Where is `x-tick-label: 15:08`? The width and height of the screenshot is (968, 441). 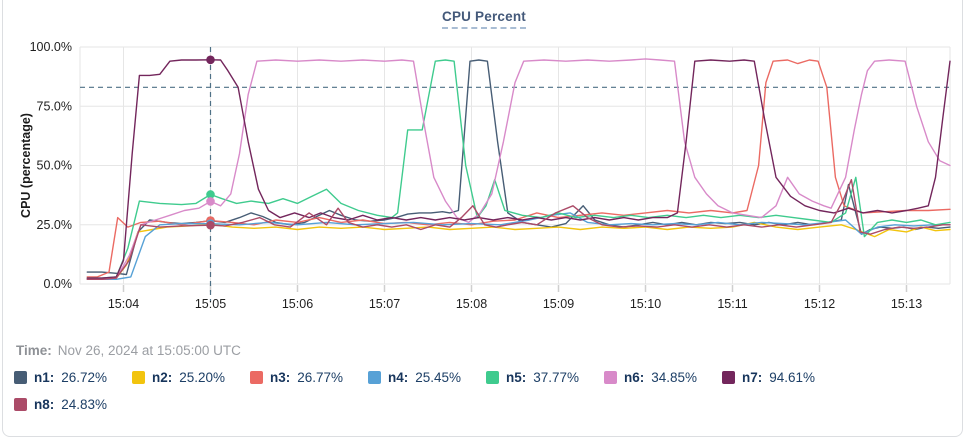 x-tick-label: 15:08 is located at coordinates (471, 304).